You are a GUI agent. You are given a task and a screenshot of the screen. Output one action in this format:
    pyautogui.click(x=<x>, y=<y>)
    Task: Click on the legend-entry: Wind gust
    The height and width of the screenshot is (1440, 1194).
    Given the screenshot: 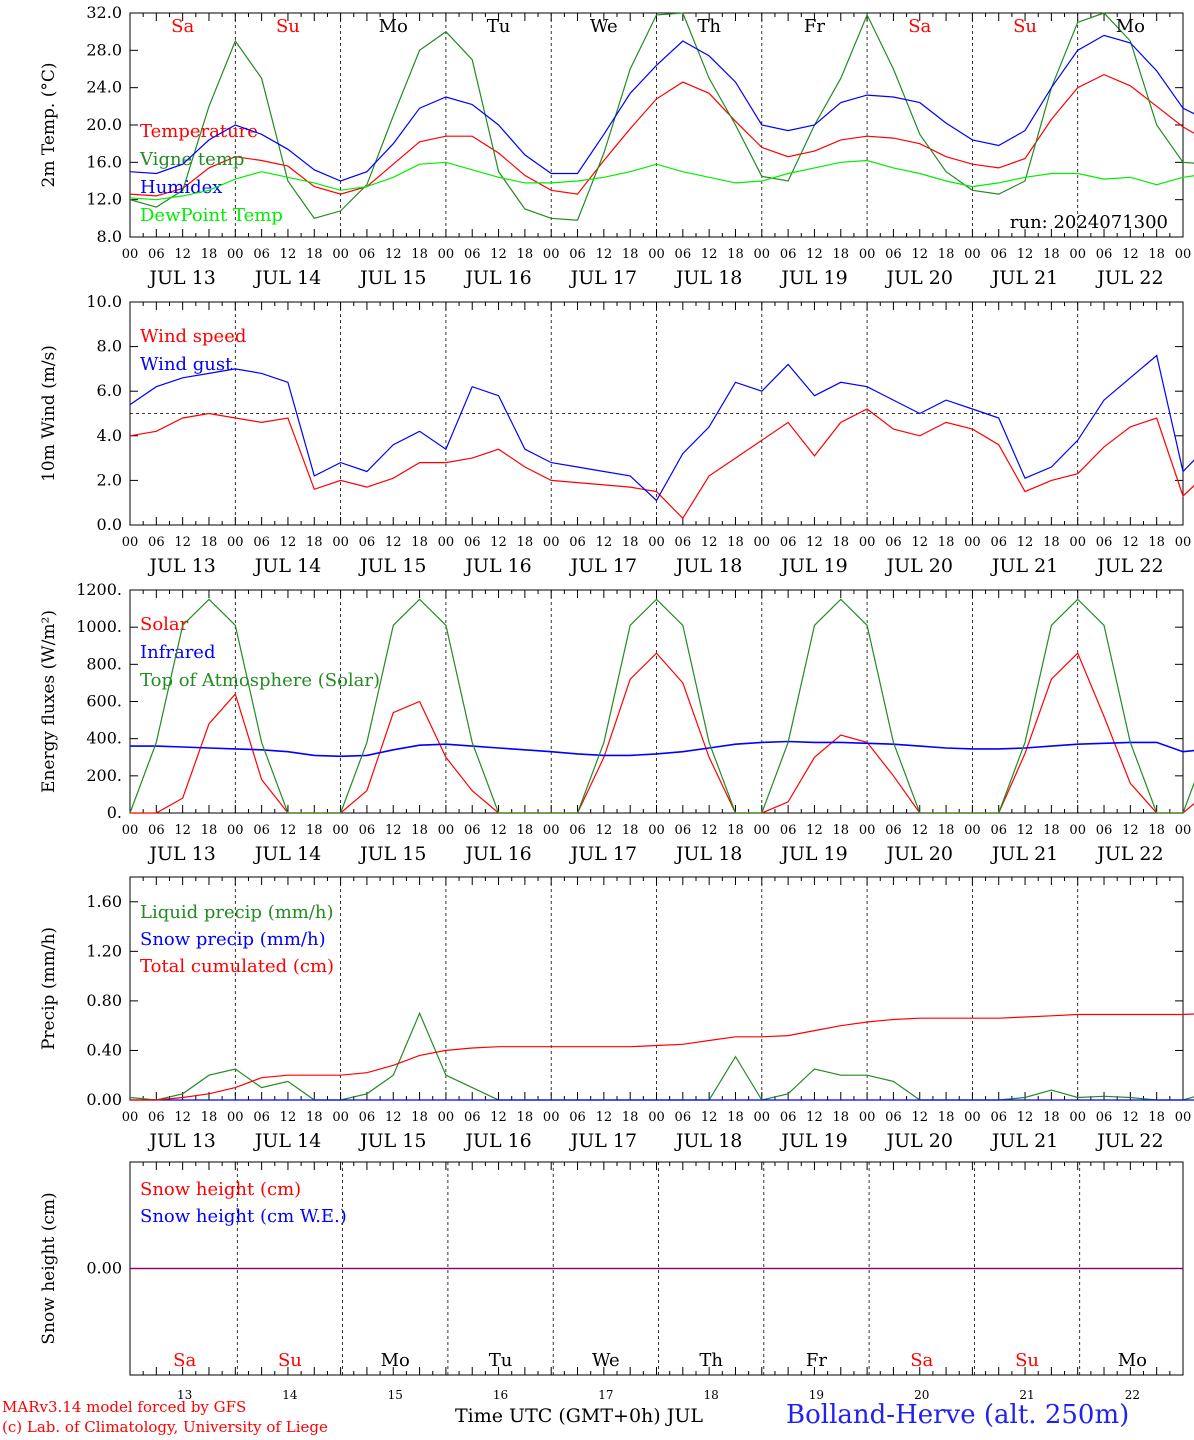 What is the action you would take?
    pyautogui.click(x=186, y=364)
    